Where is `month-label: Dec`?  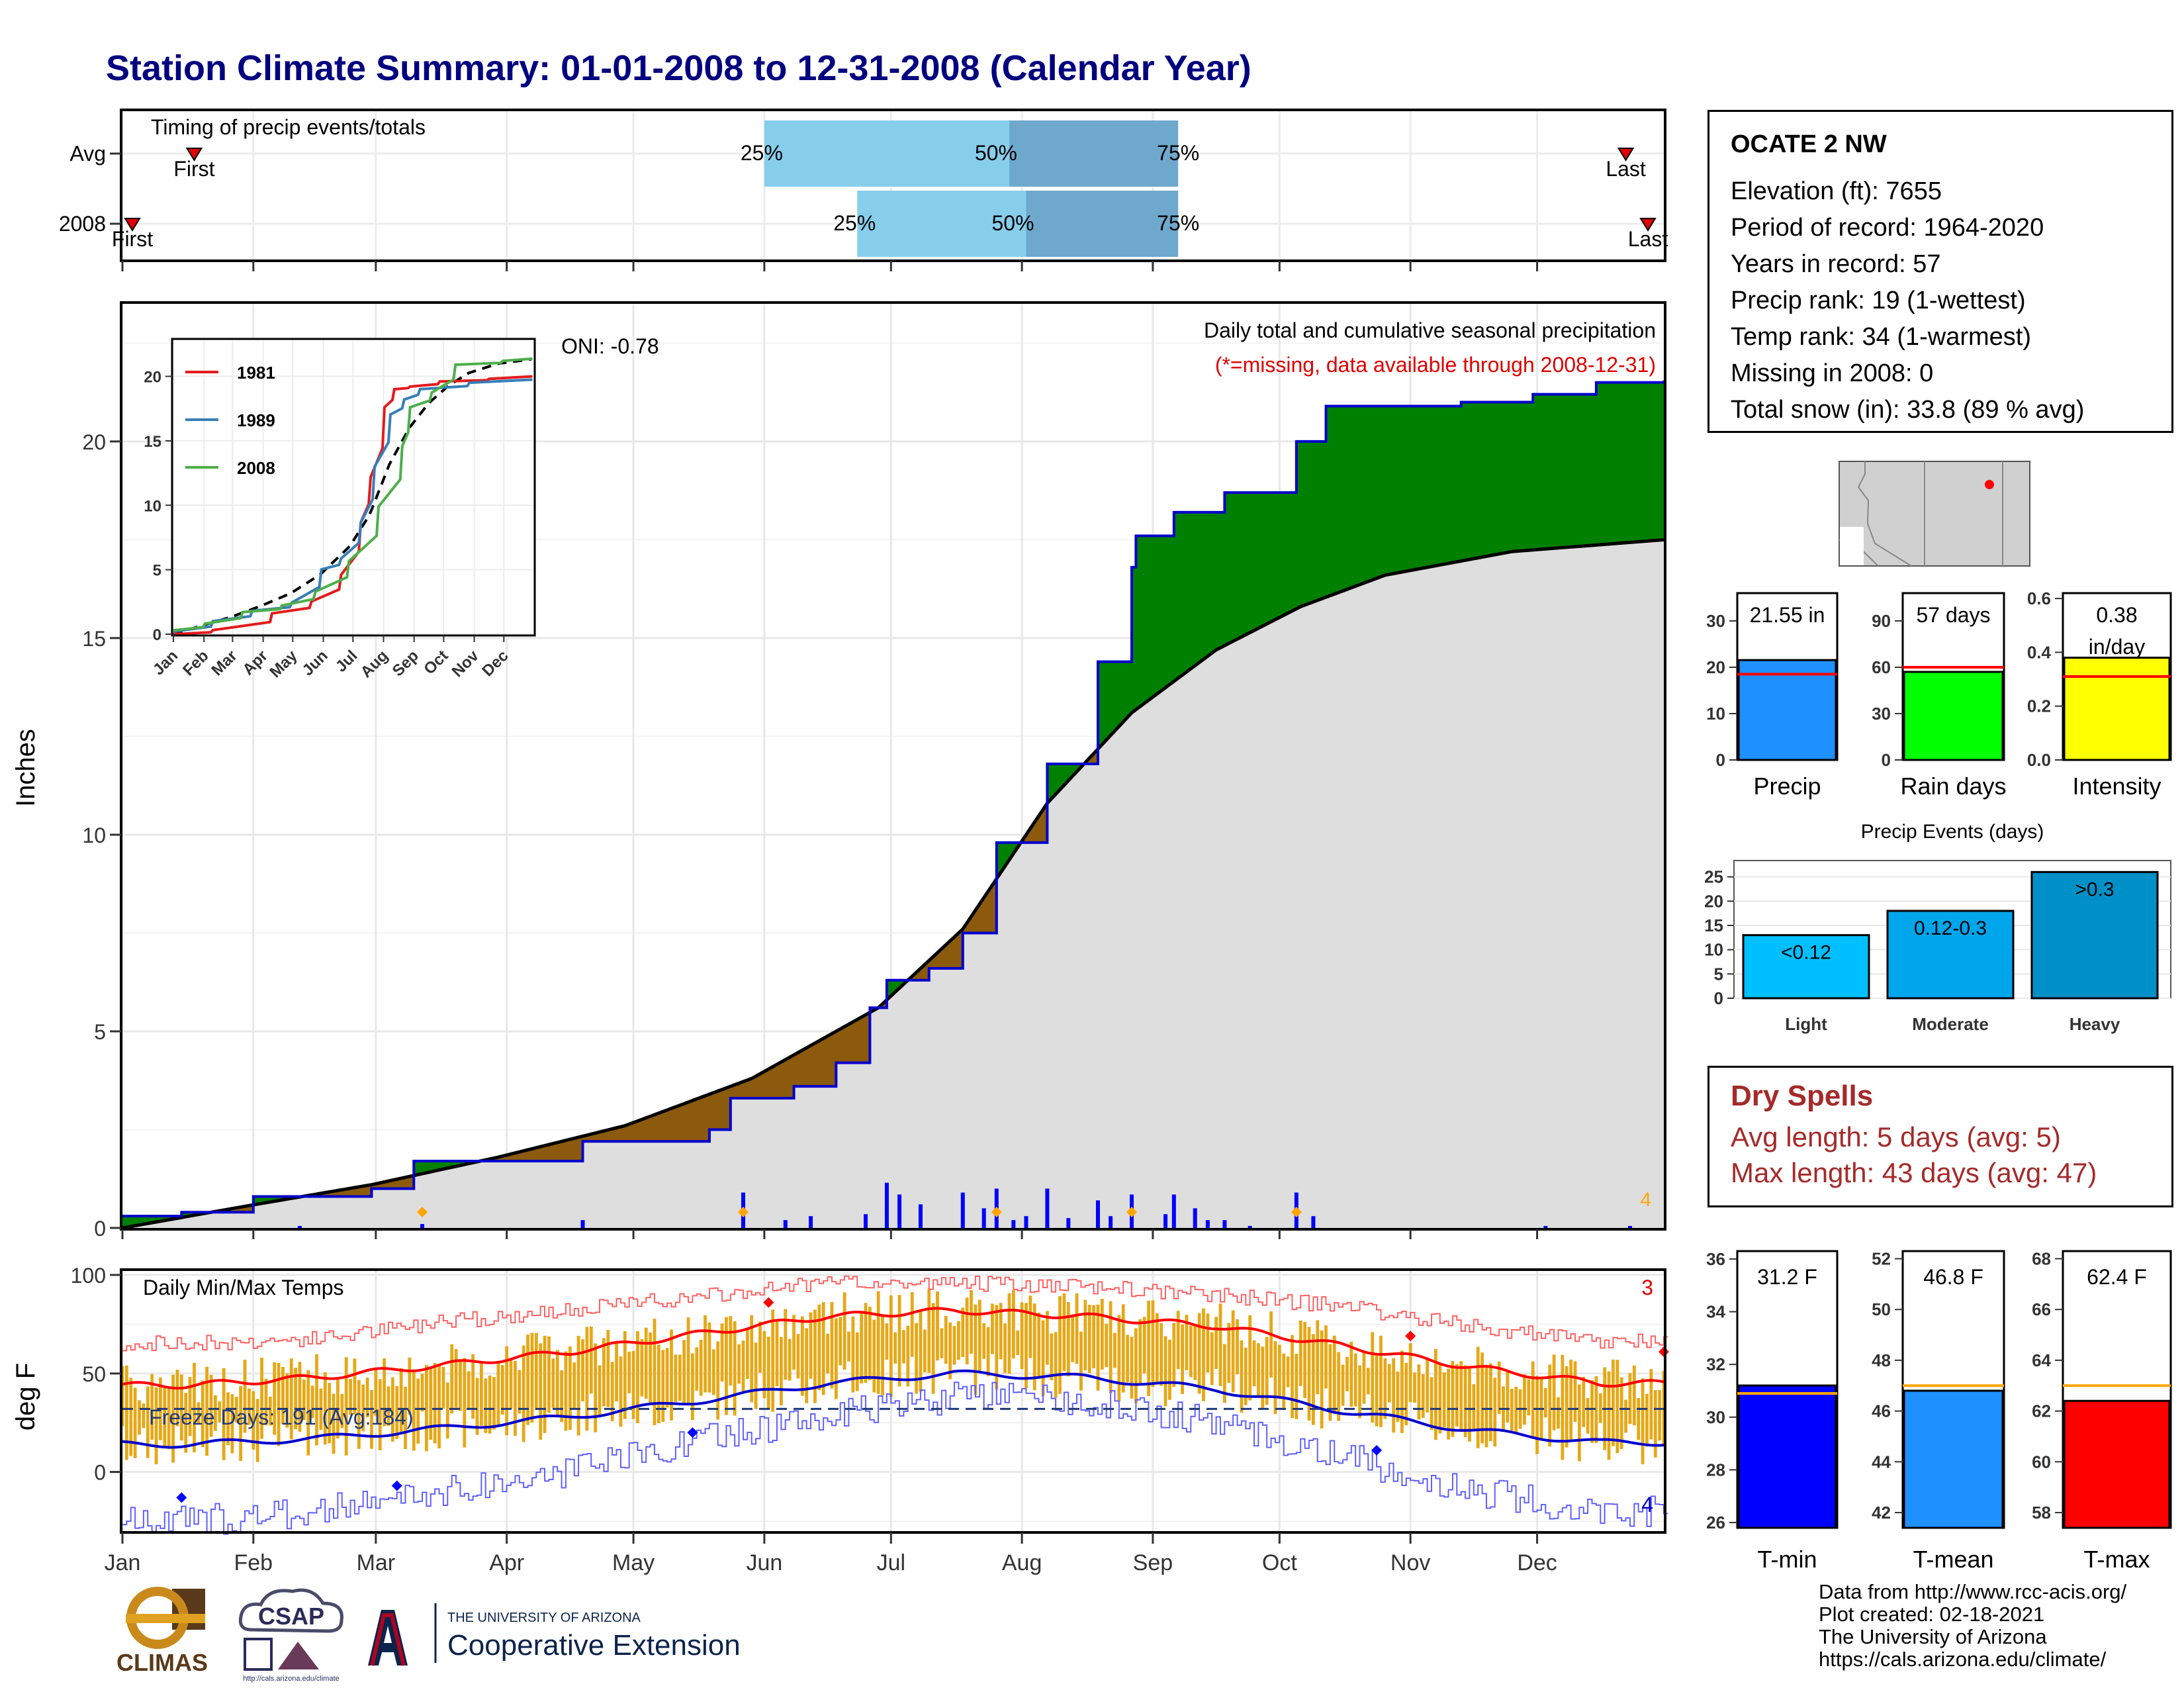 month-label: Dec is located at coordinates (1537, 1562).